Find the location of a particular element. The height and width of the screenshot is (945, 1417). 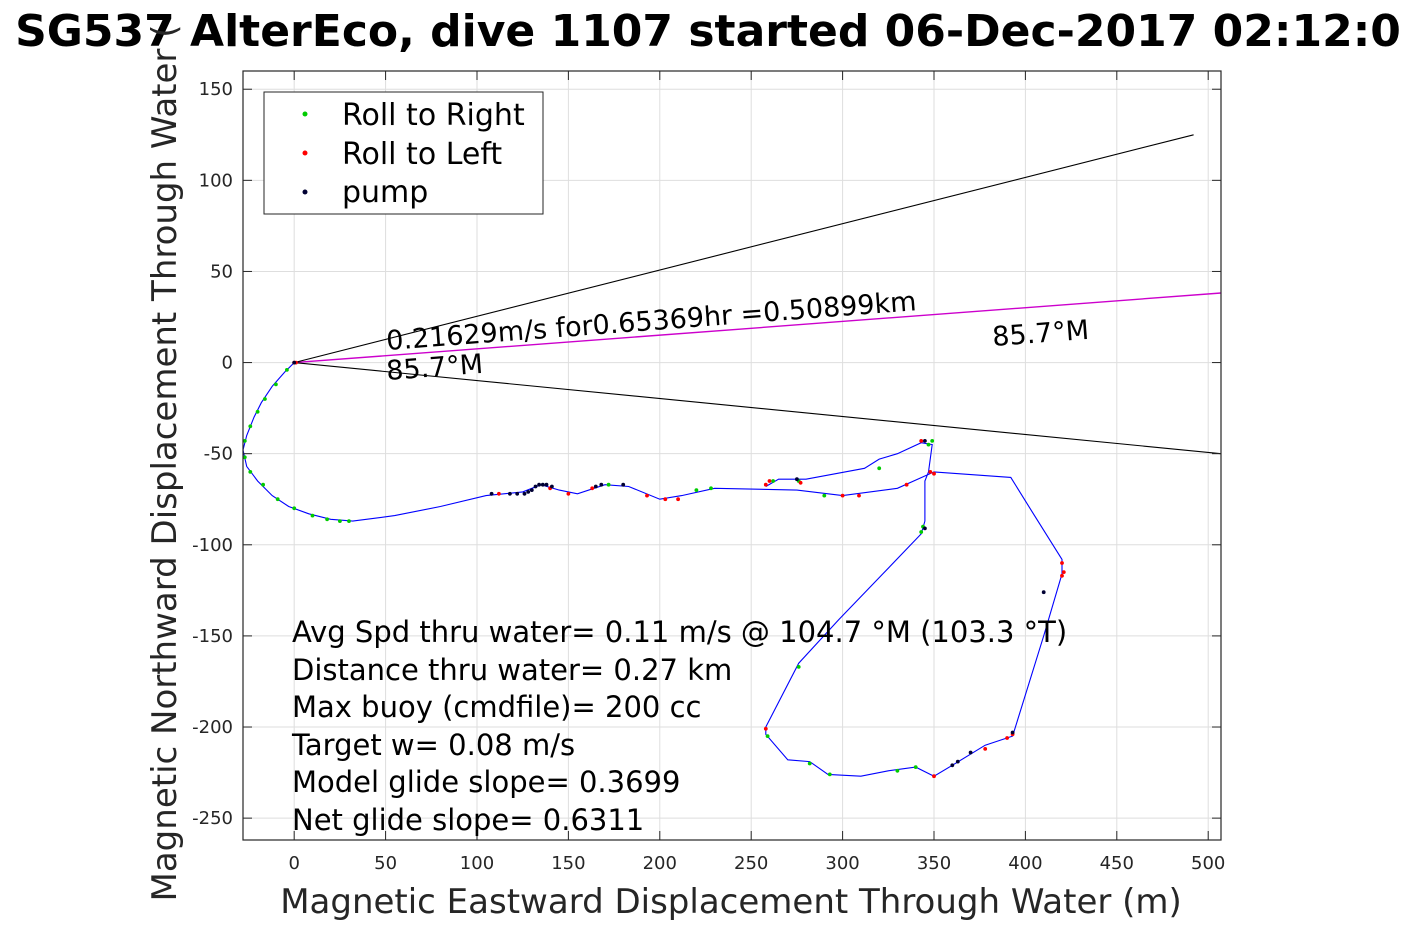

legend-marker-roll-left is located at coordinates (305, 153).